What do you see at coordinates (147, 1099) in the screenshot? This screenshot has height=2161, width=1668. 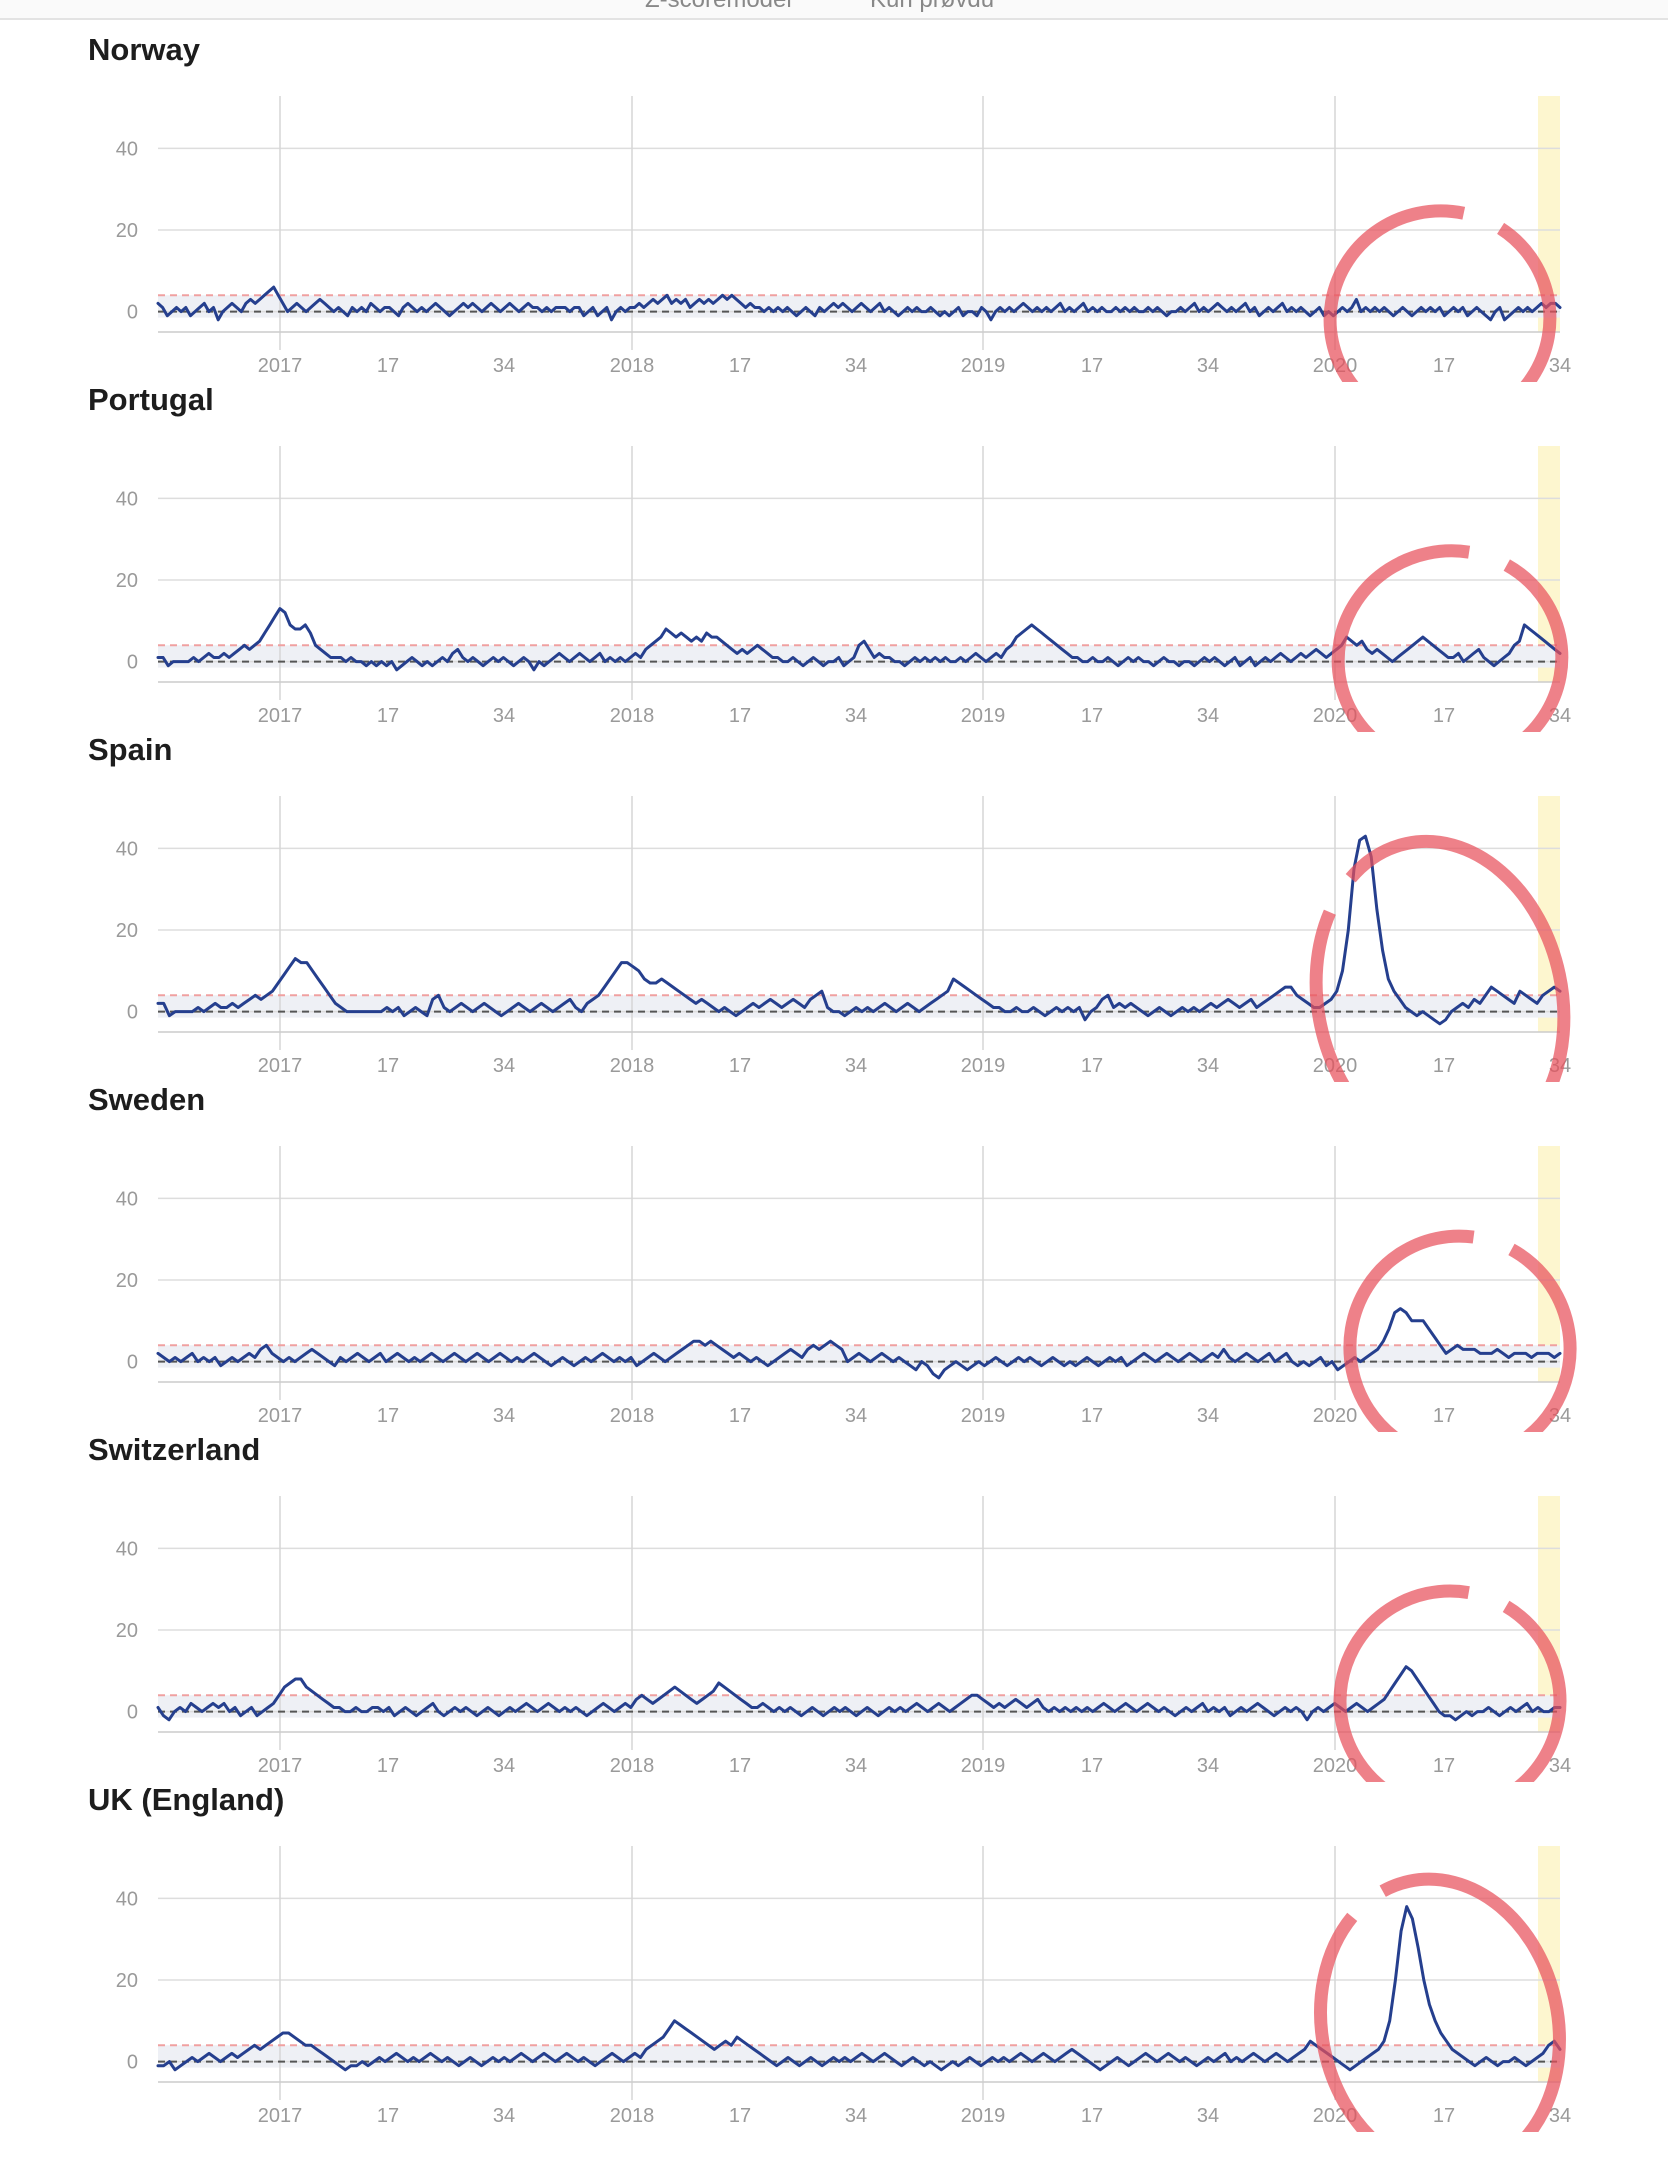 I see `chart-title: Sweden` at bounding box center [147, 1099].